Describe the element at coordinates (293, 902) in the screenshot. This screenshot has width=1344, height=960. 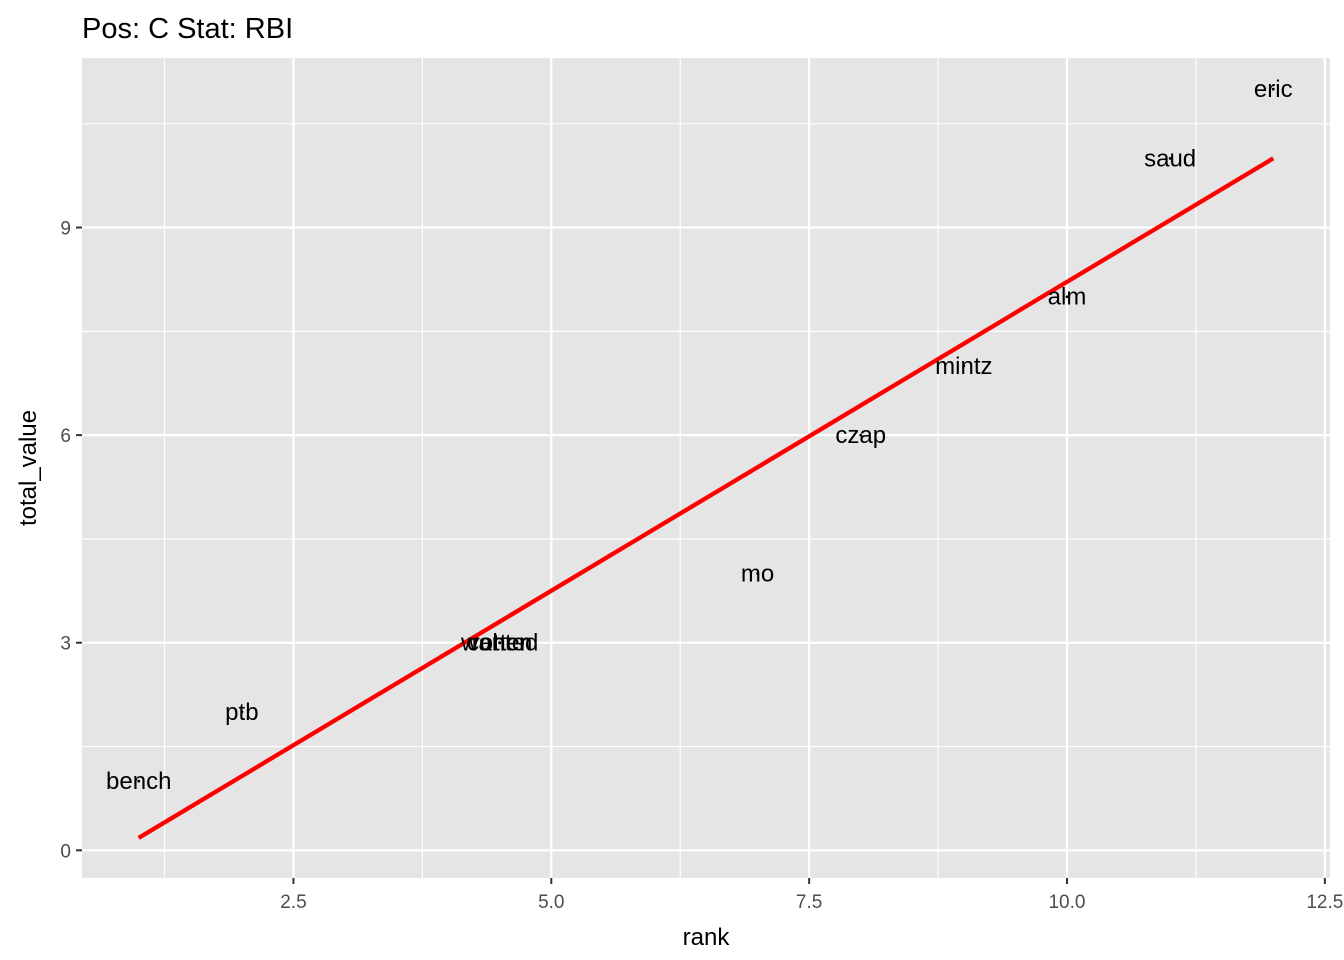
I see `x-tick-label: 2.5` at that location.